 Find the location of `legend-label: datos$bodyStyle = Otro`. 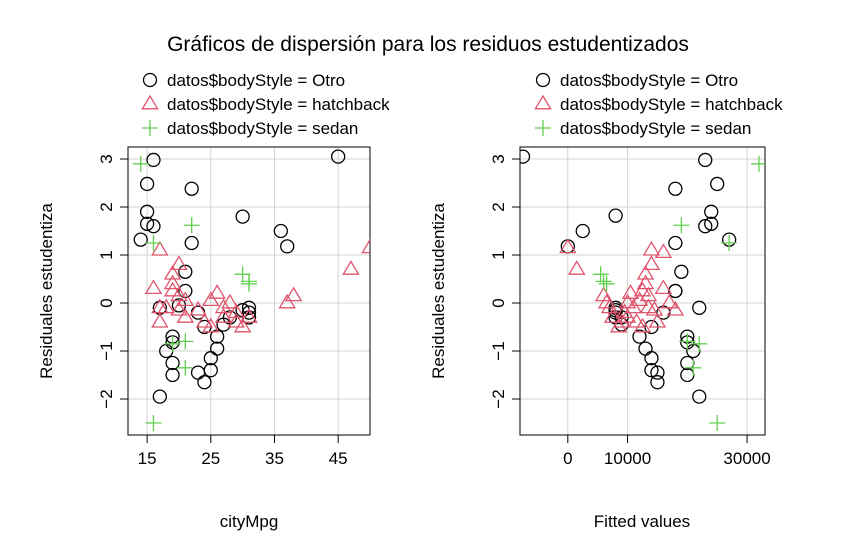

legend-label: datos$bodyStyle = Otro is located at coordinates (649, 80).